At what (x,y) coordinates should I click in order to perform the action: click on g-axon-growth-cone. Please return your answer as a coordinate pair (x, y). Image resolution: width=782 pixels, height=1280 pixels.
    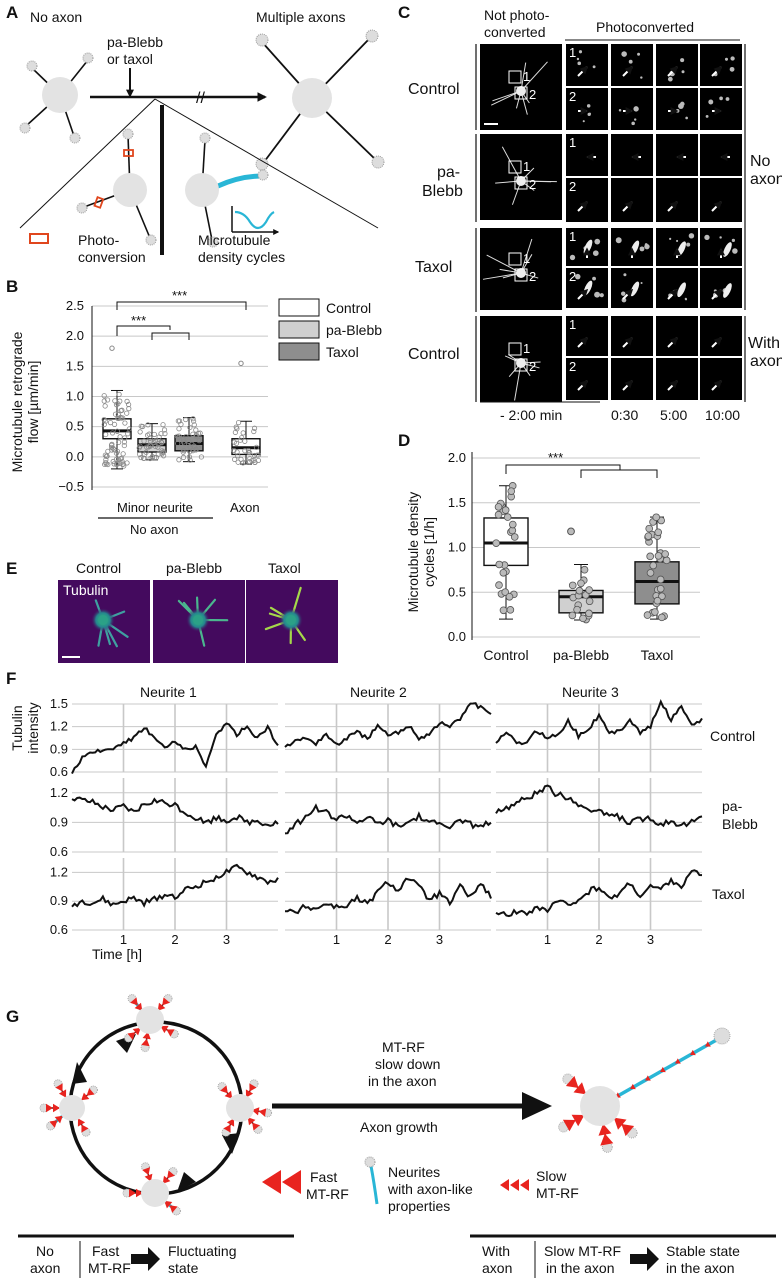
    Looking at the image, I should click on (722, 1036).